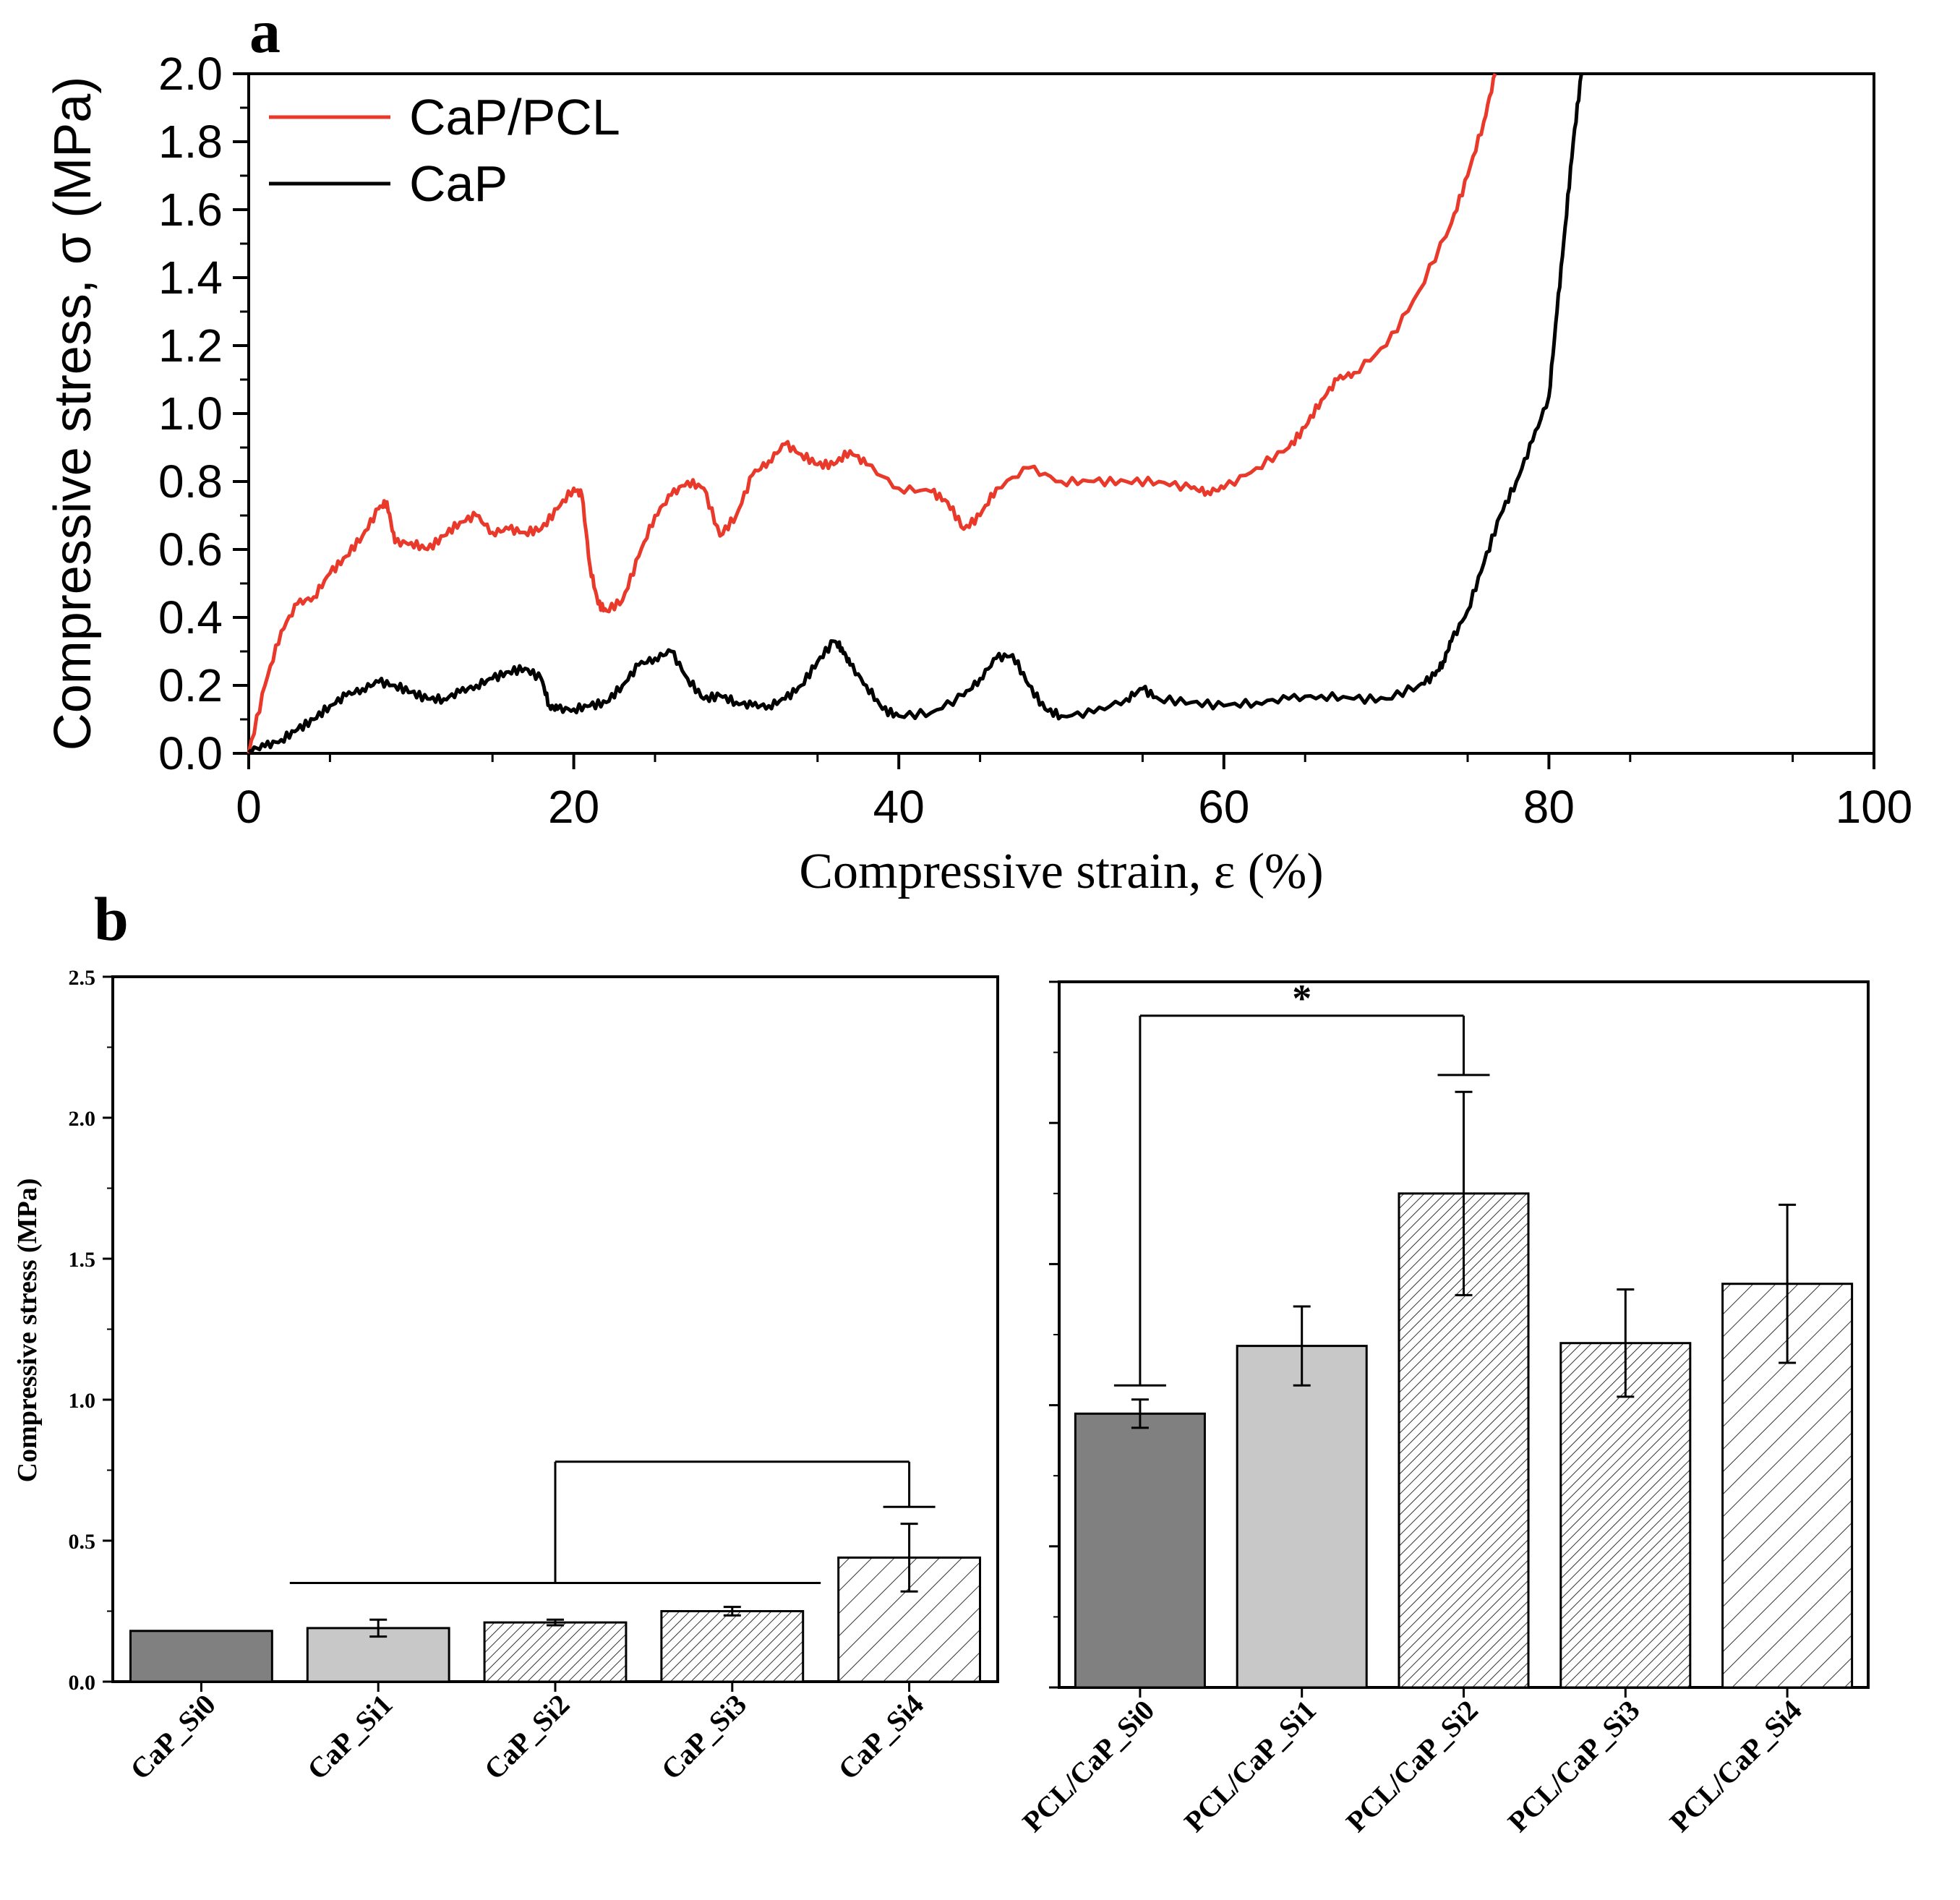 The width and height of the screenshot is (1960, 1900). Describe the element at coordinates (73, 414) in the screenshot. I see `y-axis-label-a: Compressive stress, σ (MPa)` at that location.